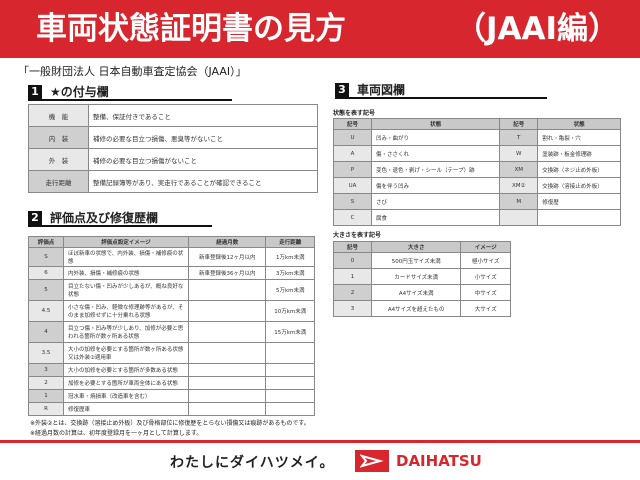 The height and width of the screenshot is (480, 640). What do you see at coordinates (352, 217) in the screenshot?
I see `table-cell: C` at bounding box center [352, 217].